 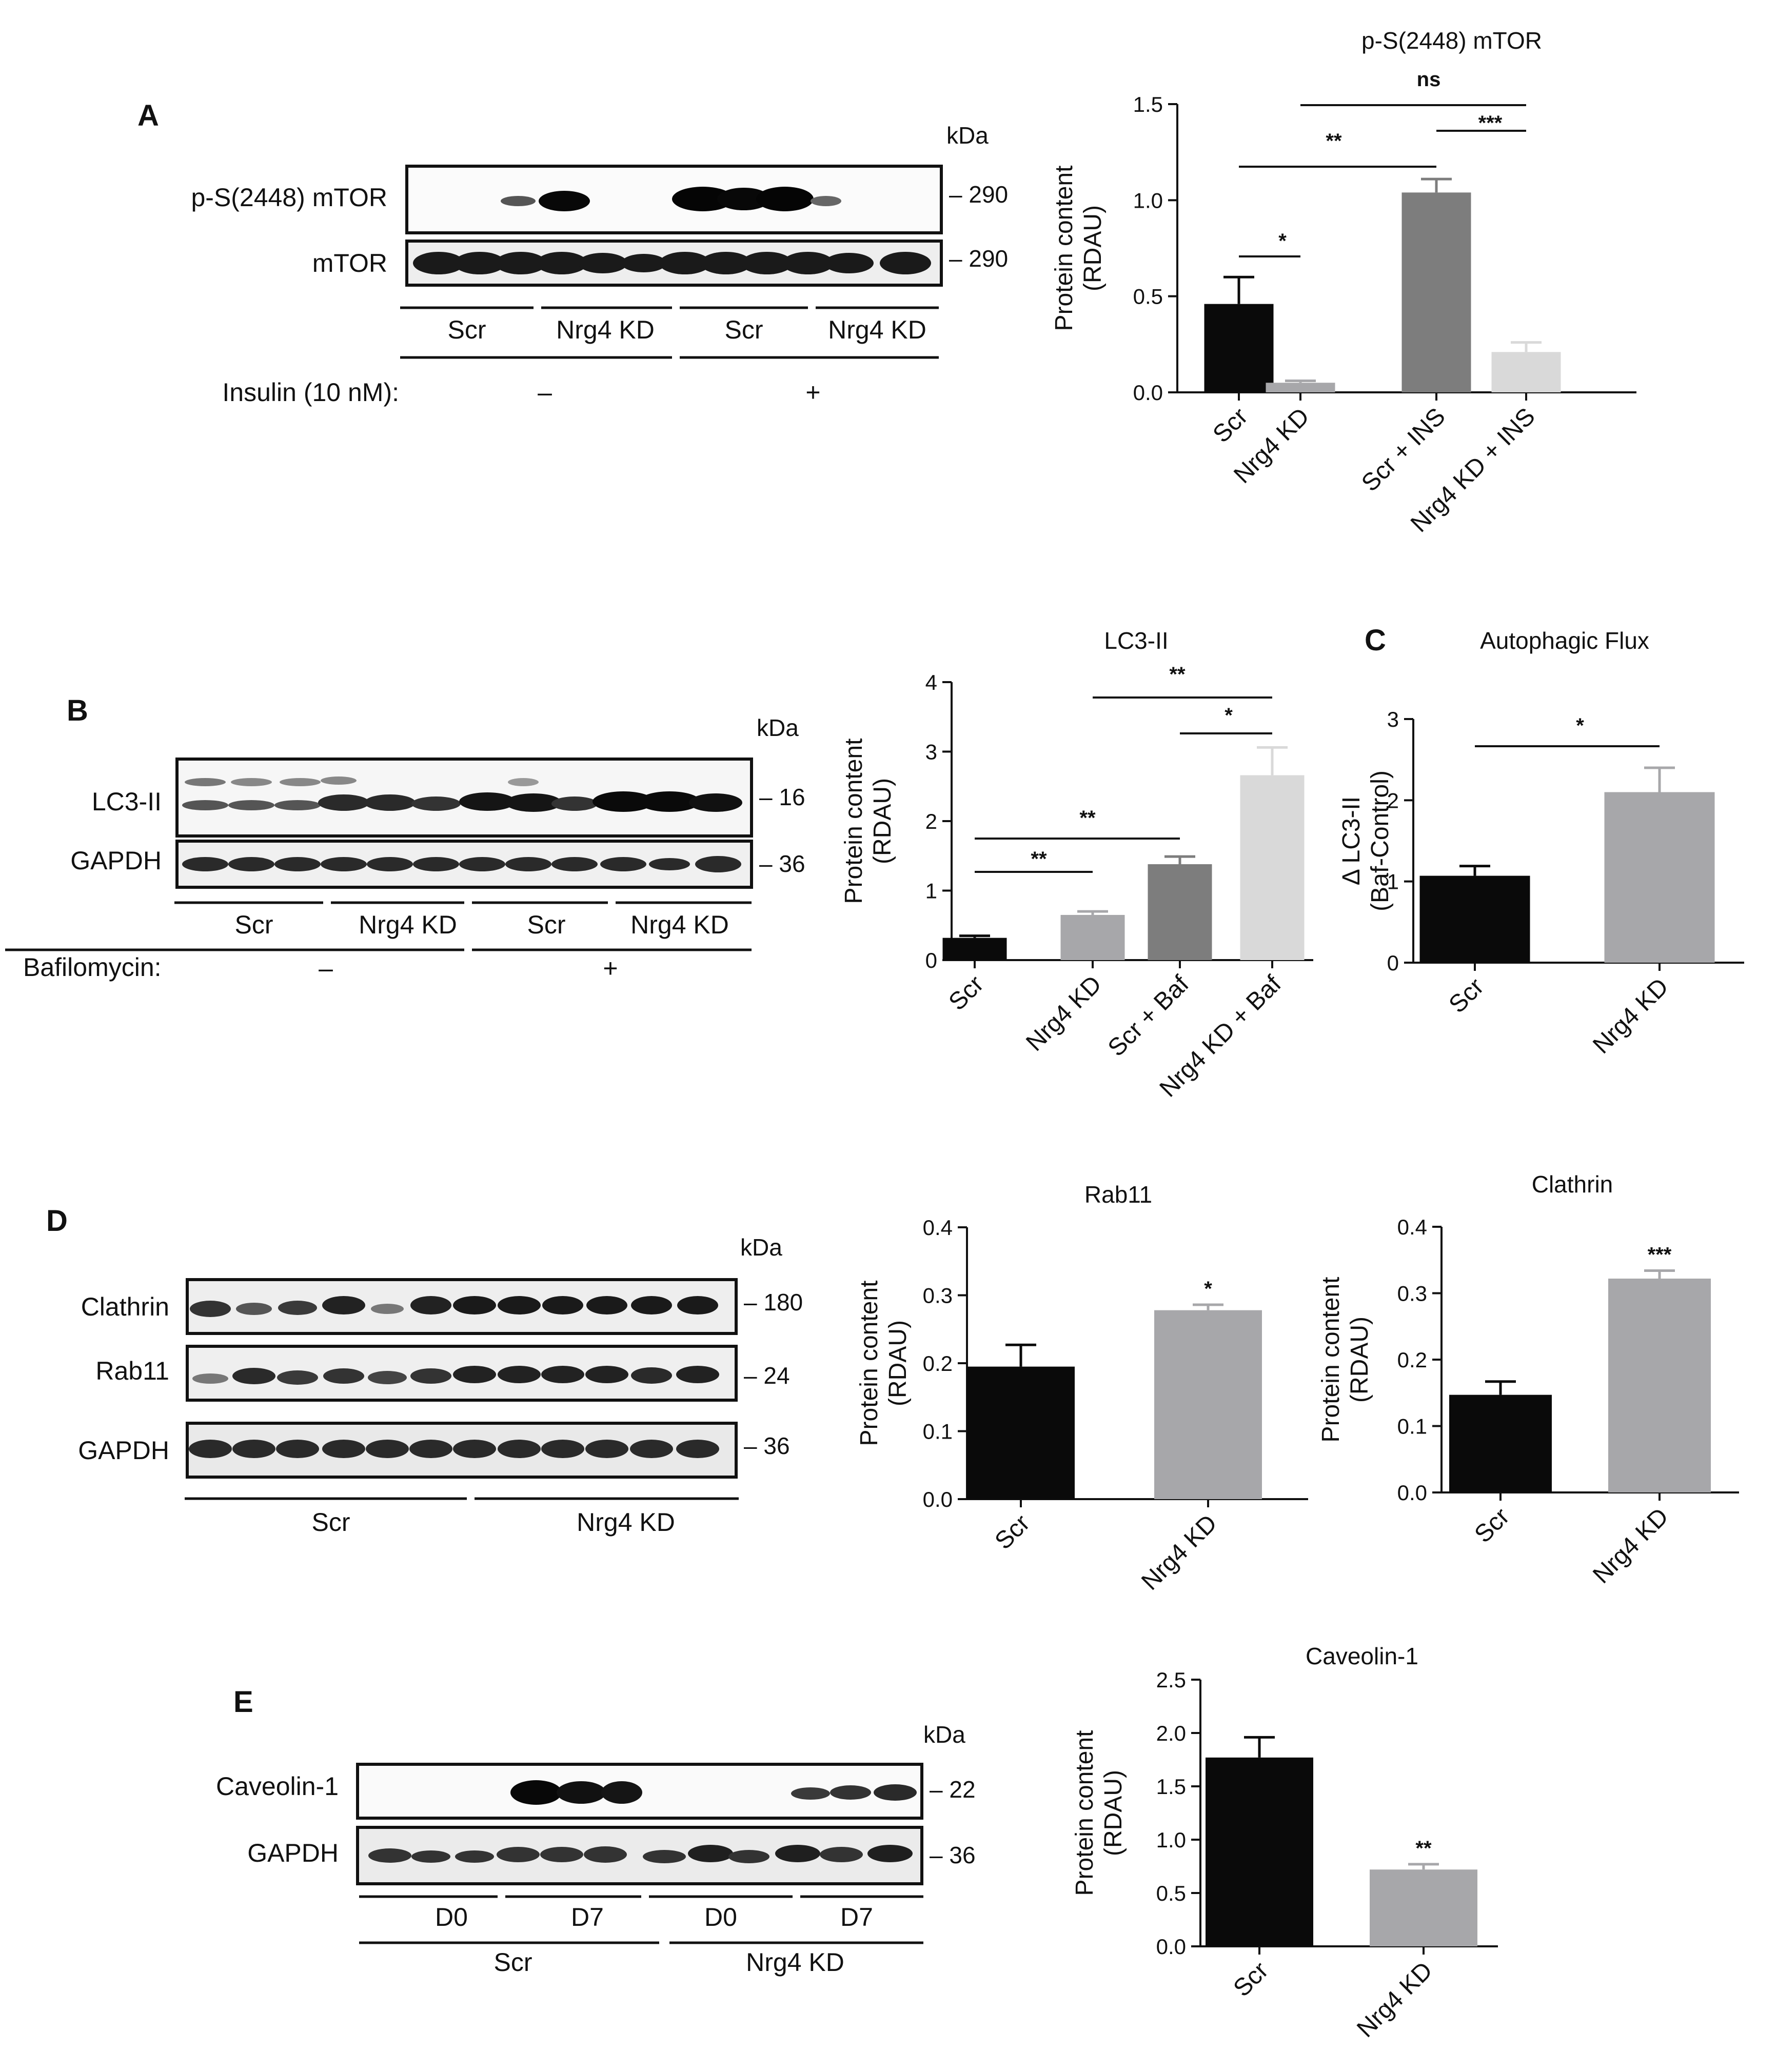 I want to click on subgroup-label-e-1: D0, so click(x=451, y=1917).